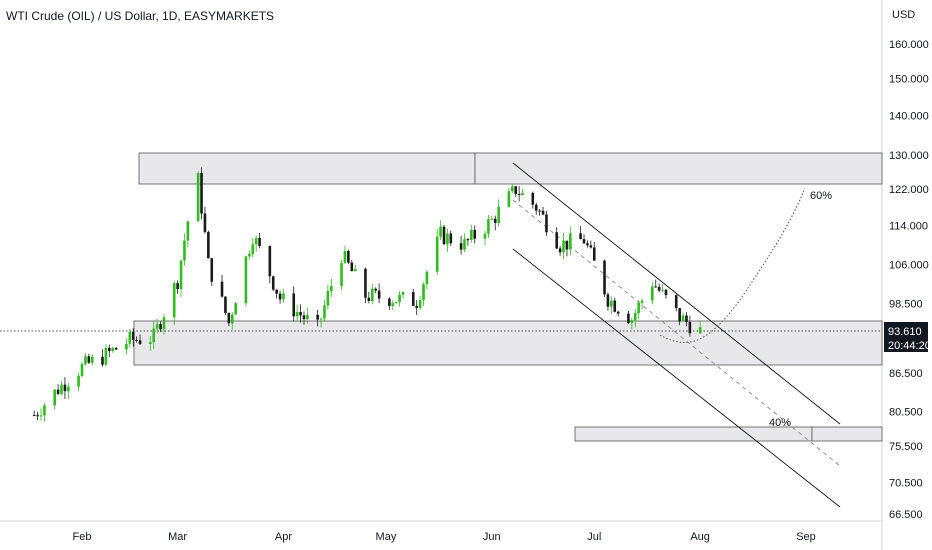 The image size is (932, 550). What do you see at coordinates (693, 434) in the screenshot?
I see `lower-support-zone-left` at bounding box center [693, 434].